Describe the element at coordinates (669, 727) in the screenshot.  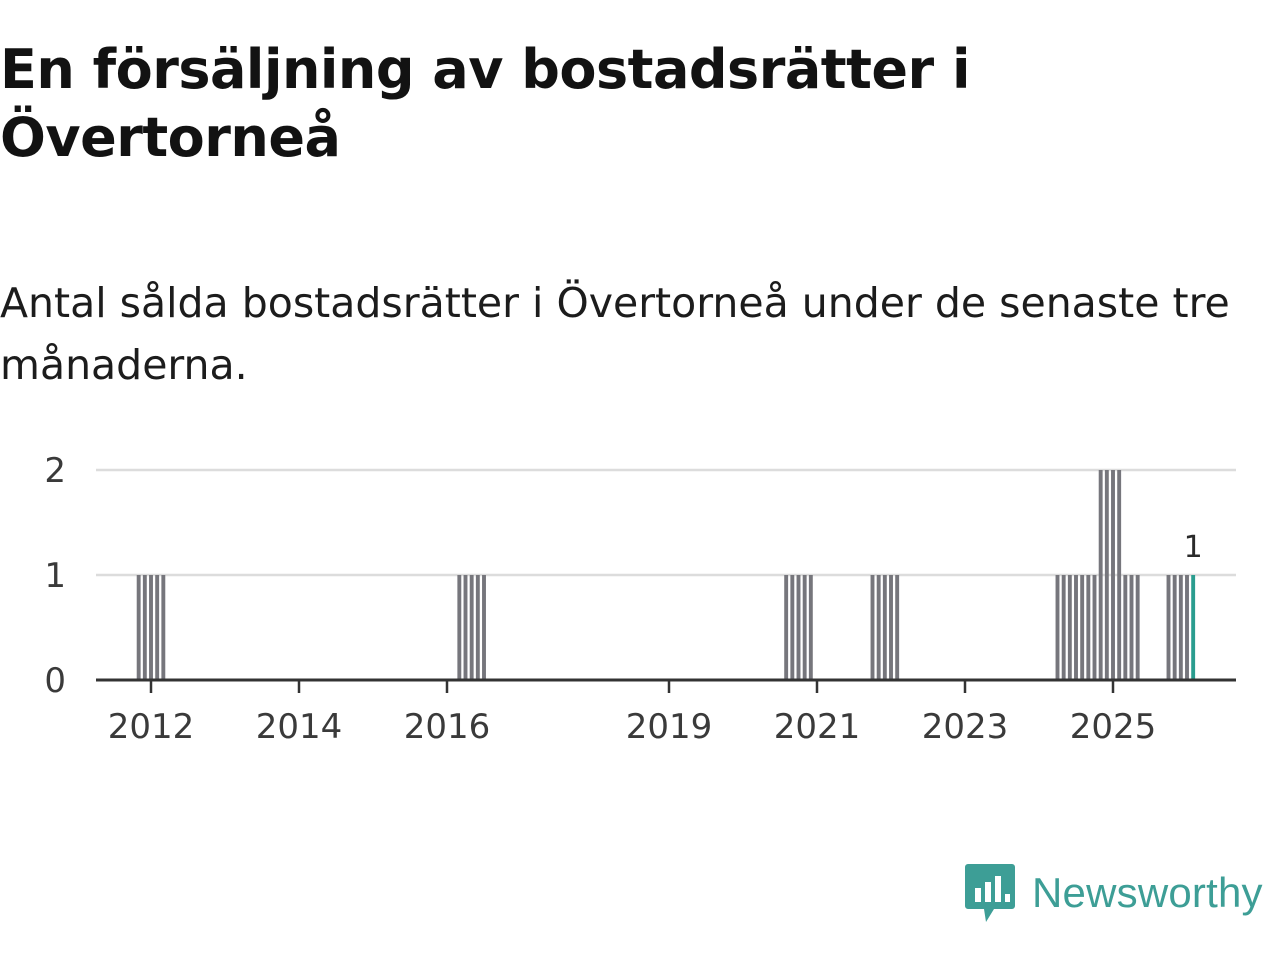
I see `x-tick-label: 2019` at that location.